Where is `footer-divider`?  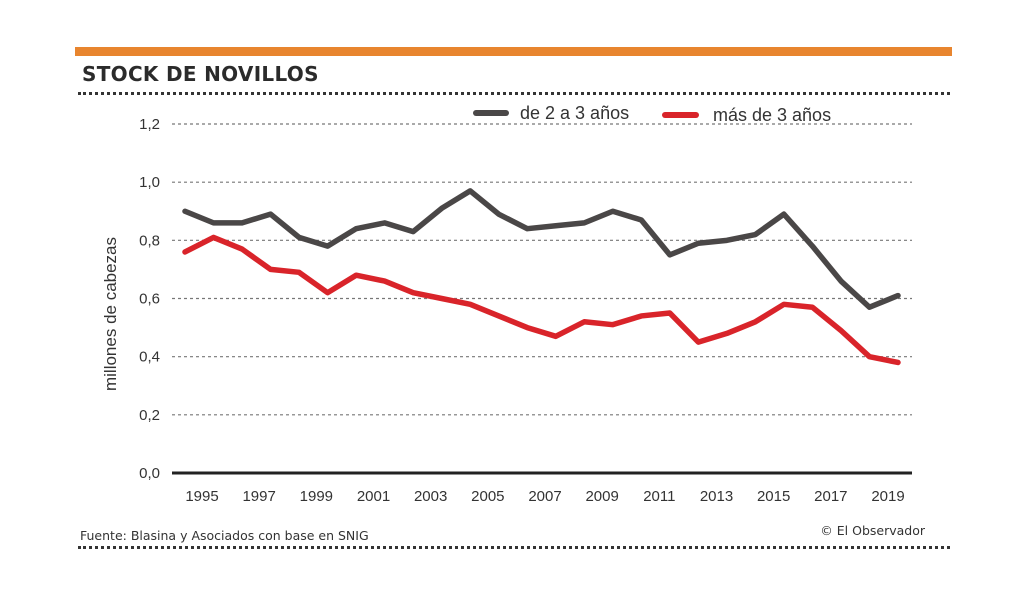
footer-divider is located at coordinates (514, 547).